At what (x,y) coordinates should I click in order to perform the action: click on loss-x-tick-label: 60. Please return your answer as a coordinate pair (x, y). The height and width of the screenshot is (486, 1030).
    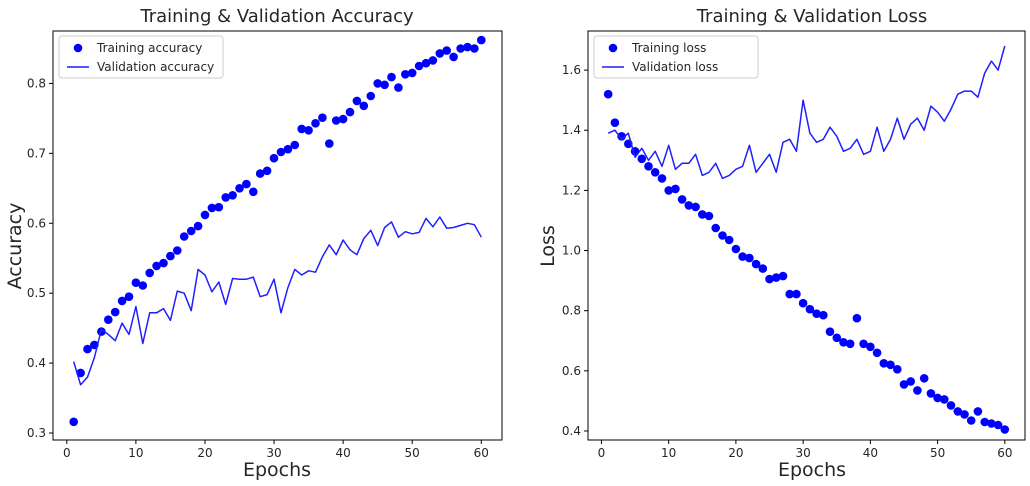
    Looking at the image, I should click on (1004, 453).